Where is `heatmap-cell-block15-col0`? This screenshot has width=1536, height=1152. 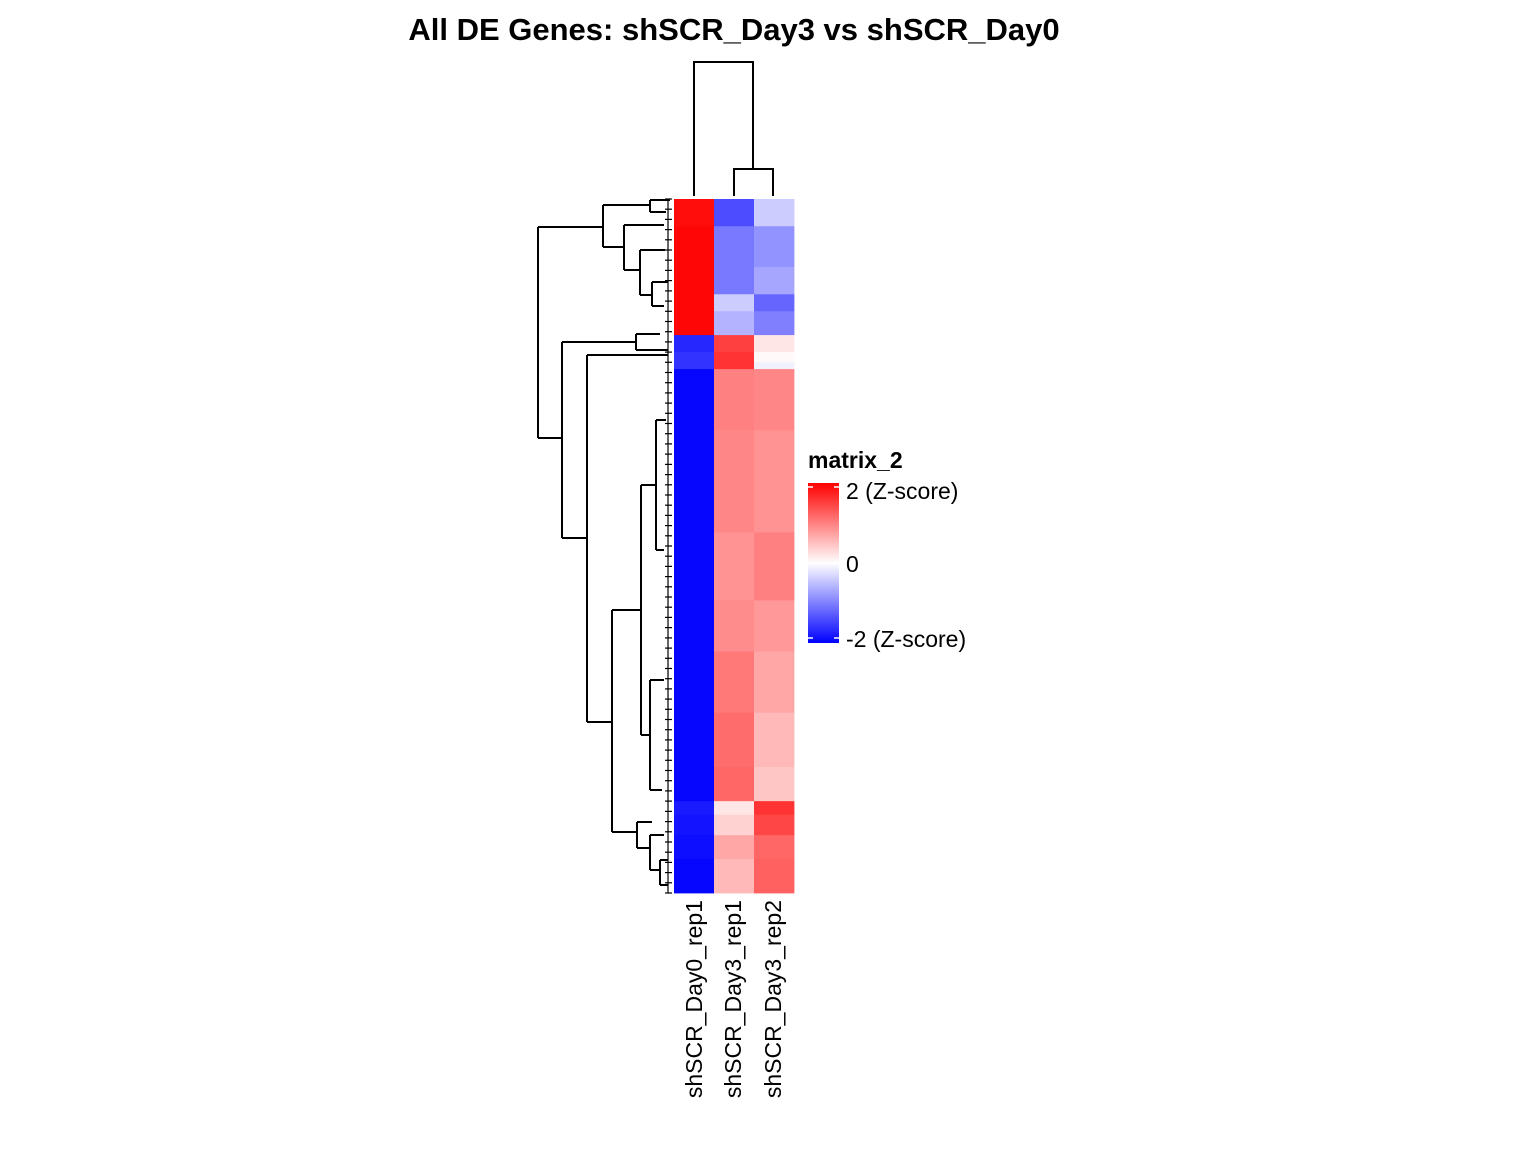 heatmap-cell-block15-col0 is located at coordinates (694, 808).